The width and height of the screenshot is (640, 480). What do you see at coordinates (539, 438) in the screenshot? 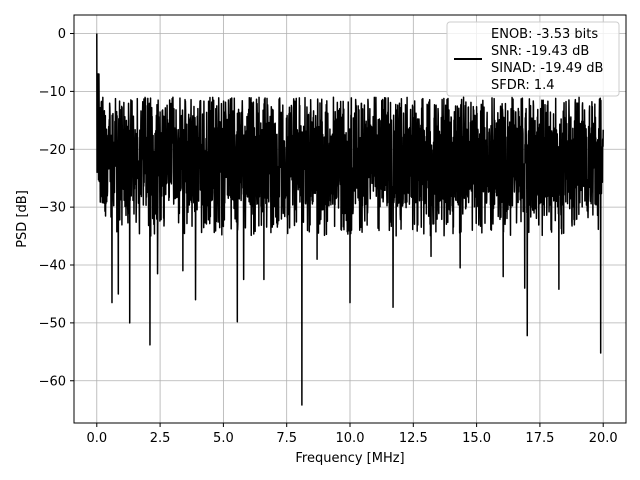
I see `x-tick-label: 17.5` at bounding box center [539, 438].